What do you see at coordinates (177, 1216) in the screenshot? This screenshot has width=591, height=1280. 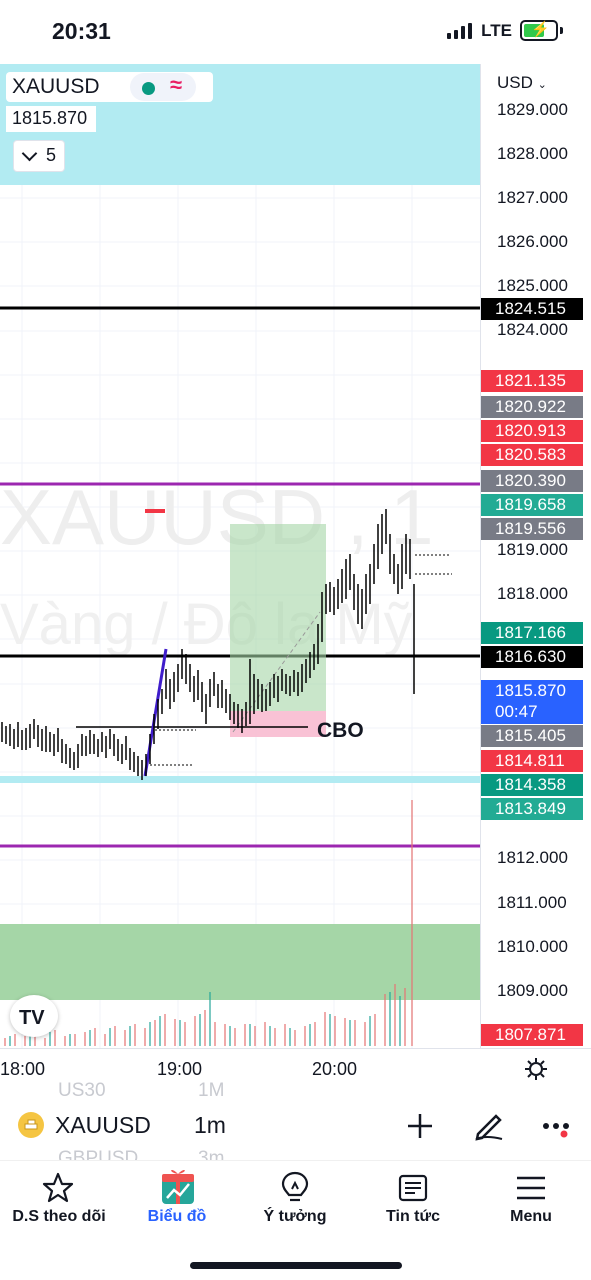 I see `nav-chart: Biểu đồ` at bounding box center [177, 1216].